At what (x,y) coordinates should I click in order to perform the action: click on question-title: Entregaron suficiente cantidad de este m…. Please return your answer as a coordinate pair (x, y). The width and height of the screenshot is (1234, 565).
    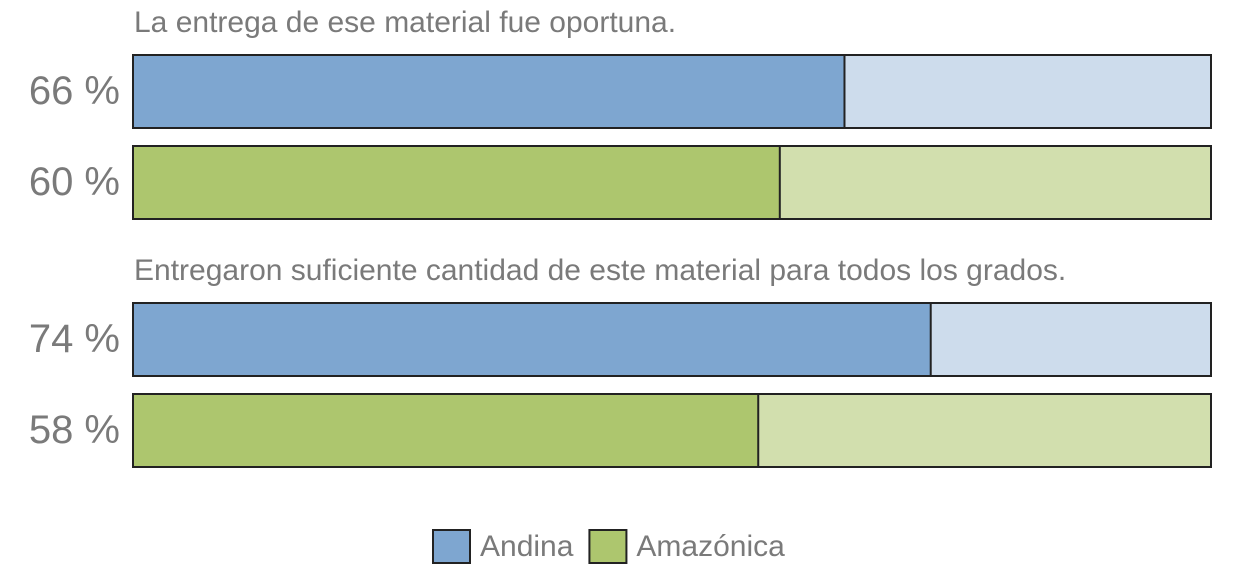
    Looking at the image, I should click on (600, 270).